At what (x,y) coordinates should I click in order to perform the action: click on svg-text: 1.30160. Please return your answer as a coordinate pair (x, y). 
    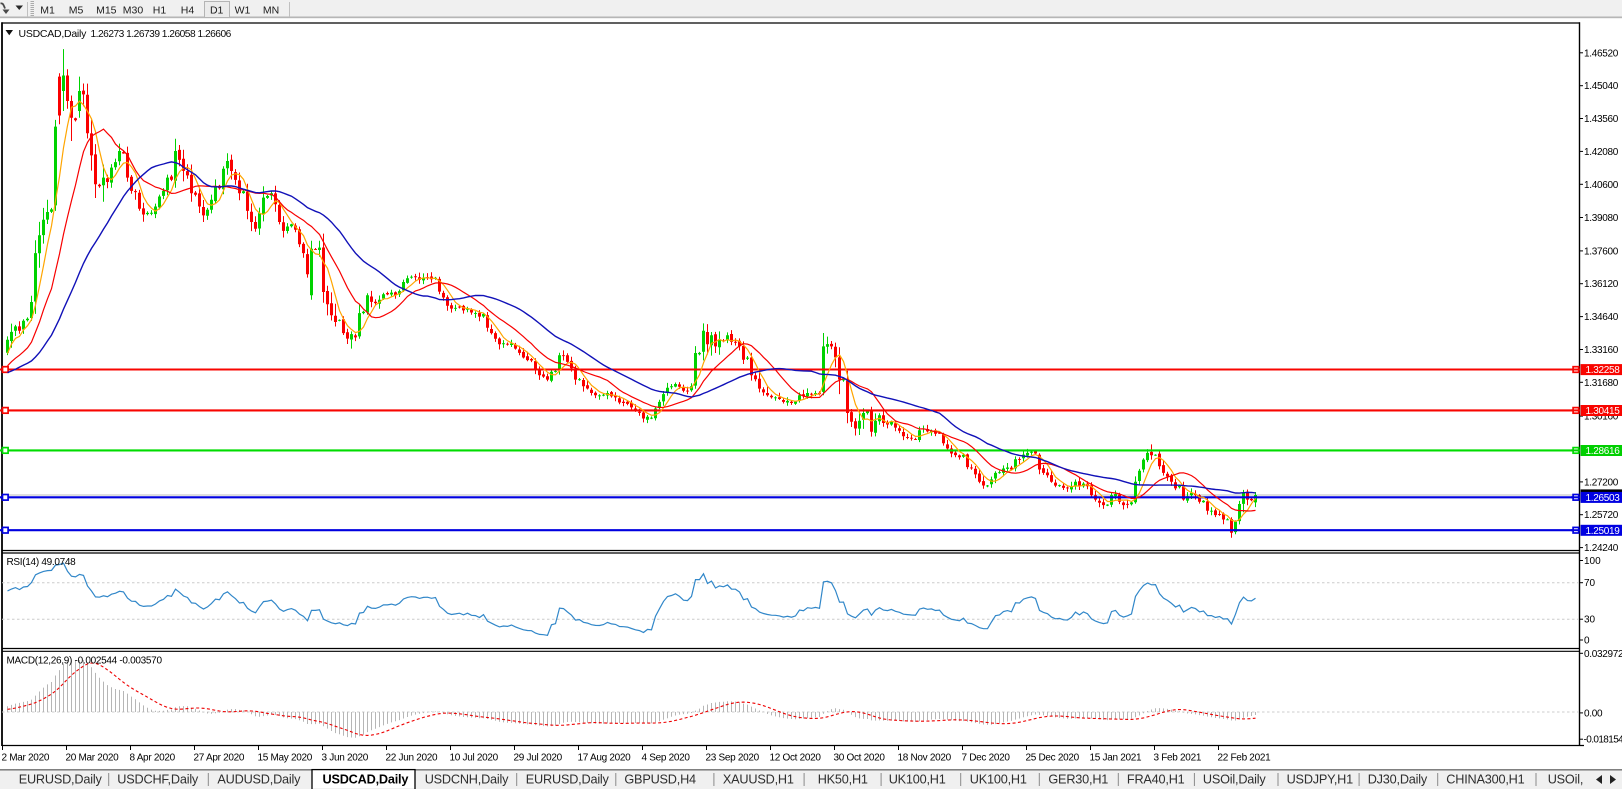
    Looking at the image, I should click on (1601, 417).